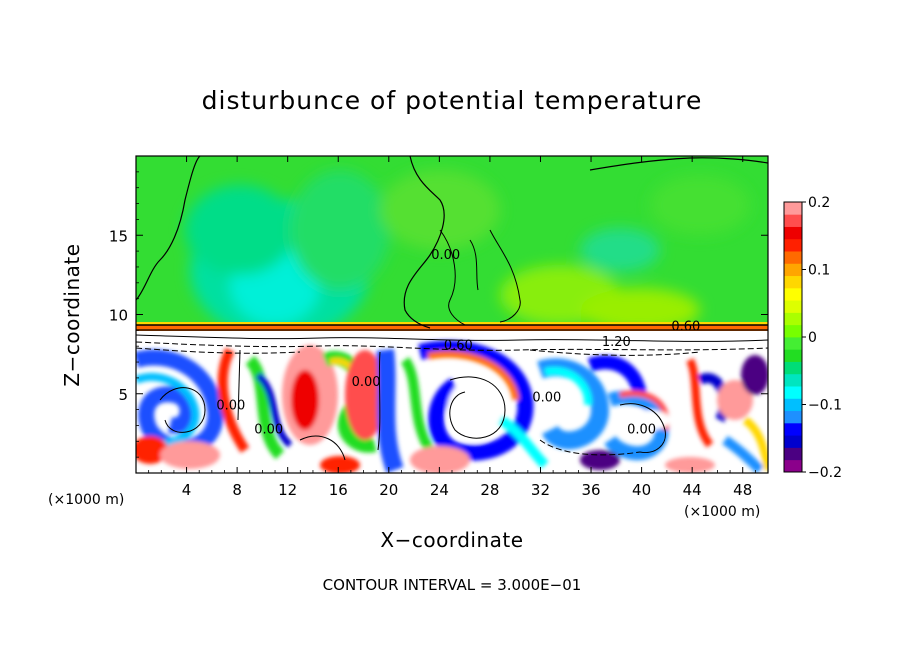  What do you see at coordinates (452, 328) in the screenshot?
I see `tropopause-band` at bounding box center [452, 328].